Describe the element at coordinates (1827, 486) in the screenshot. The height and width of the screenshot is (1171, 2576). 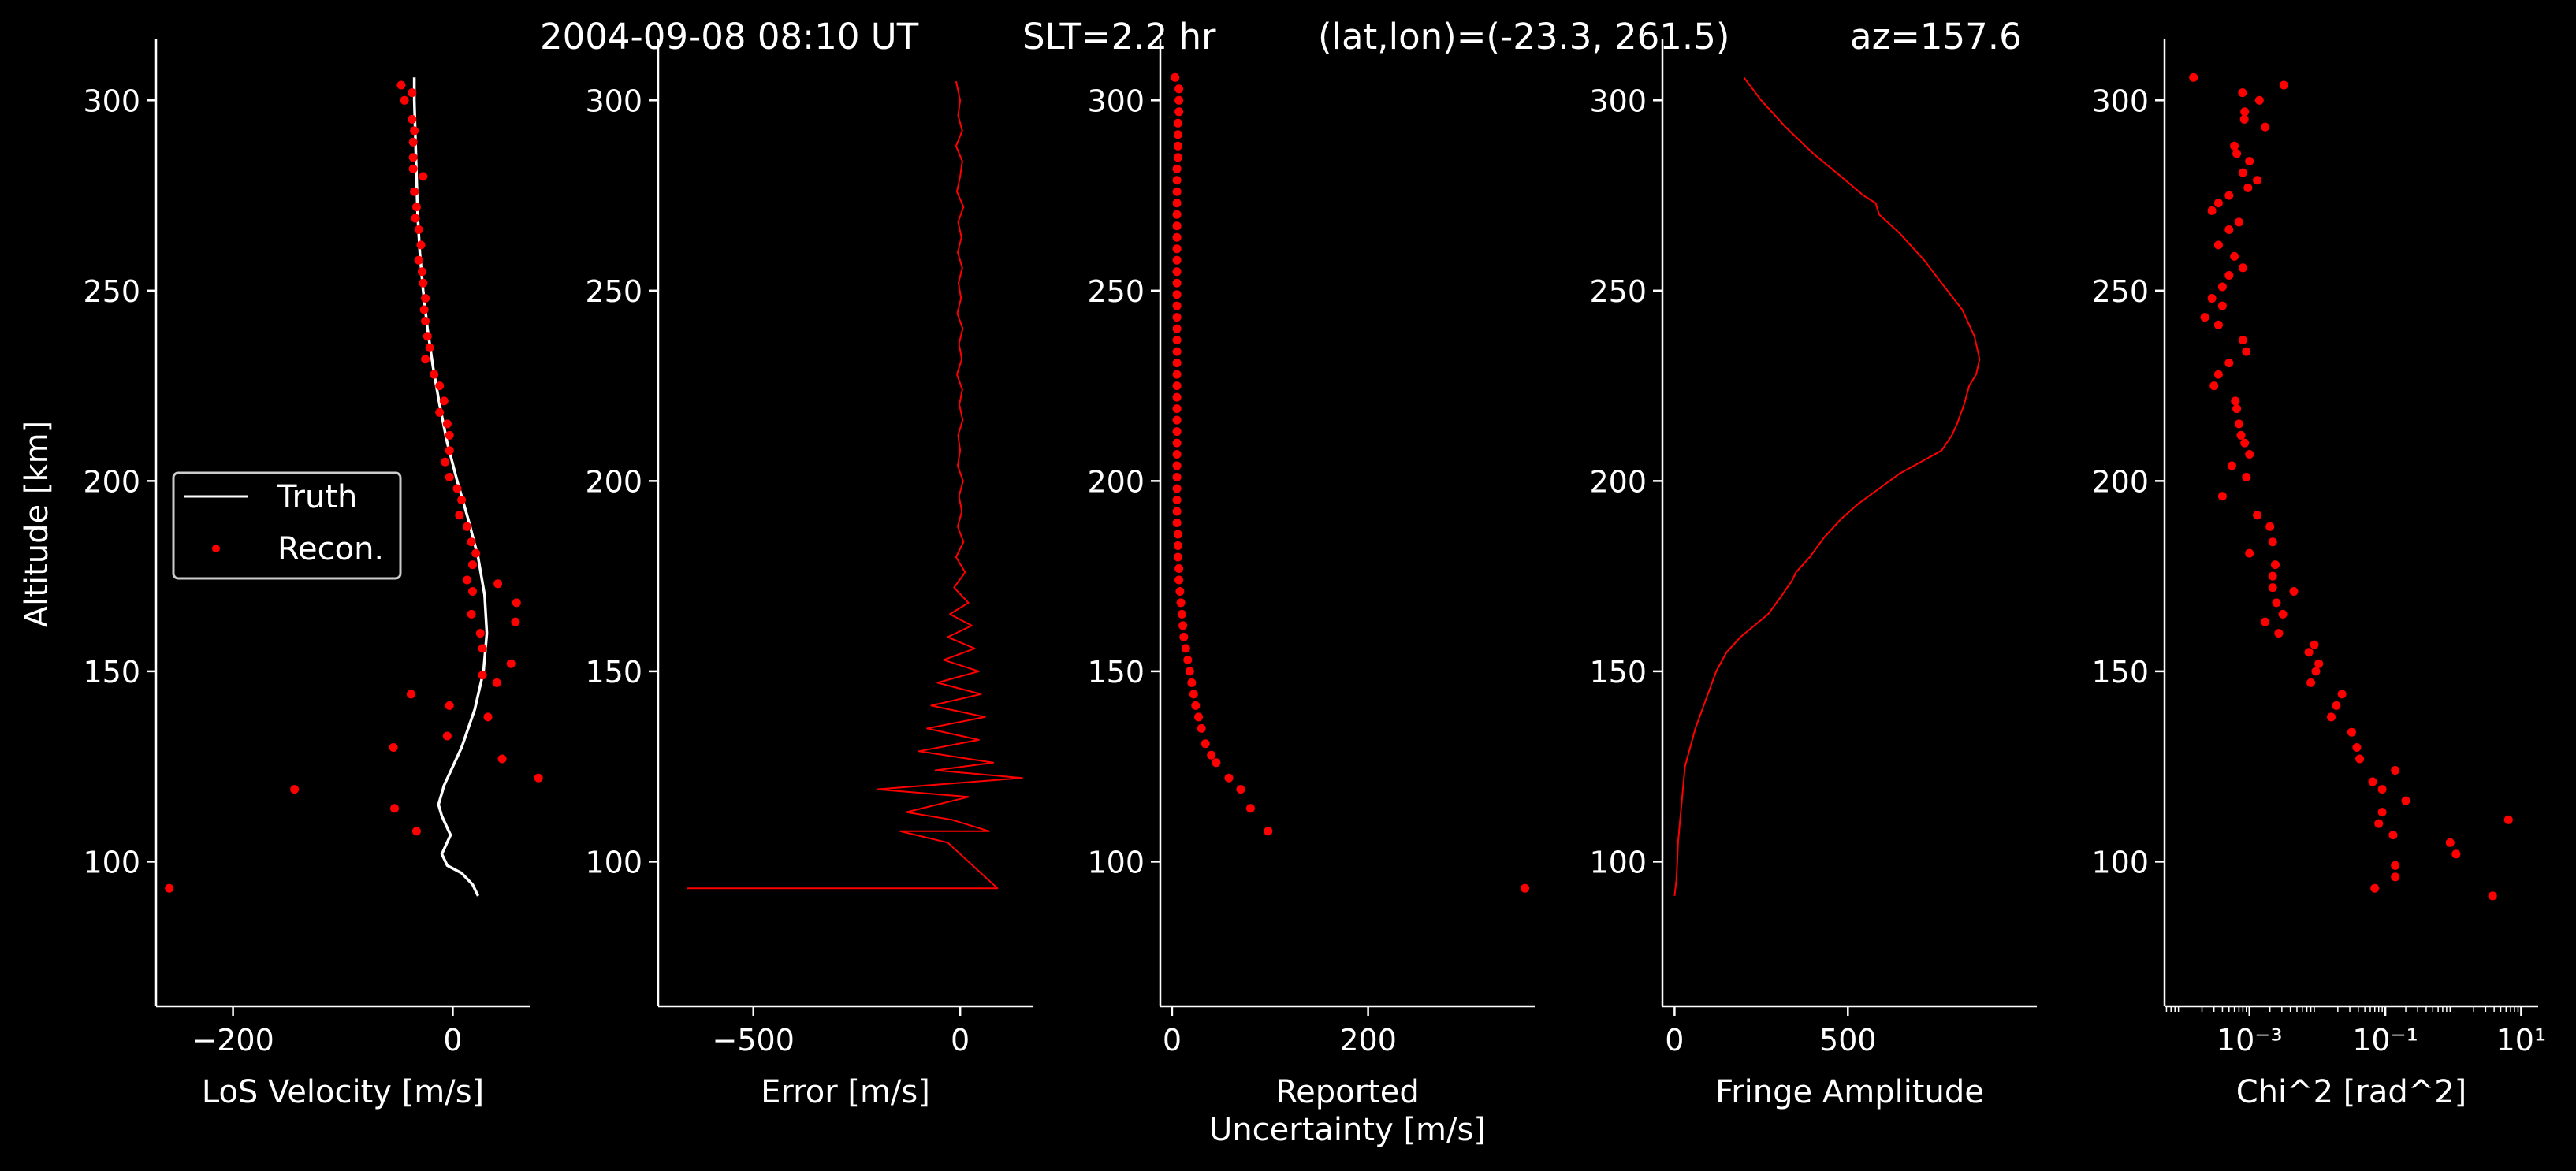
I see `series-line` at that location.